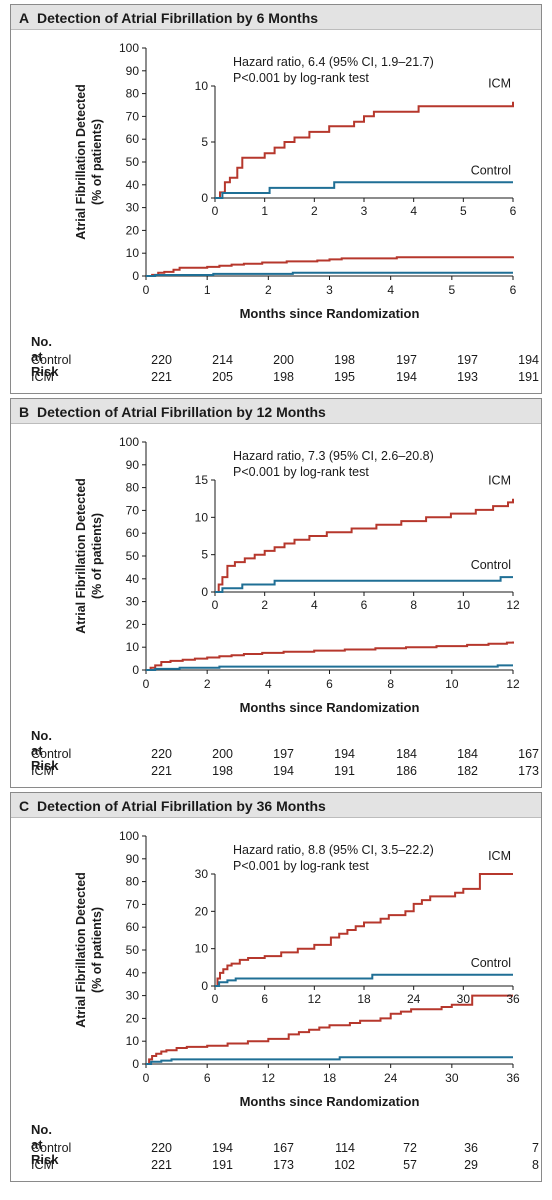  Describe the element at coordinates (513, 1078) in the screenshot. I see `x-tick-label: 36` at that location.